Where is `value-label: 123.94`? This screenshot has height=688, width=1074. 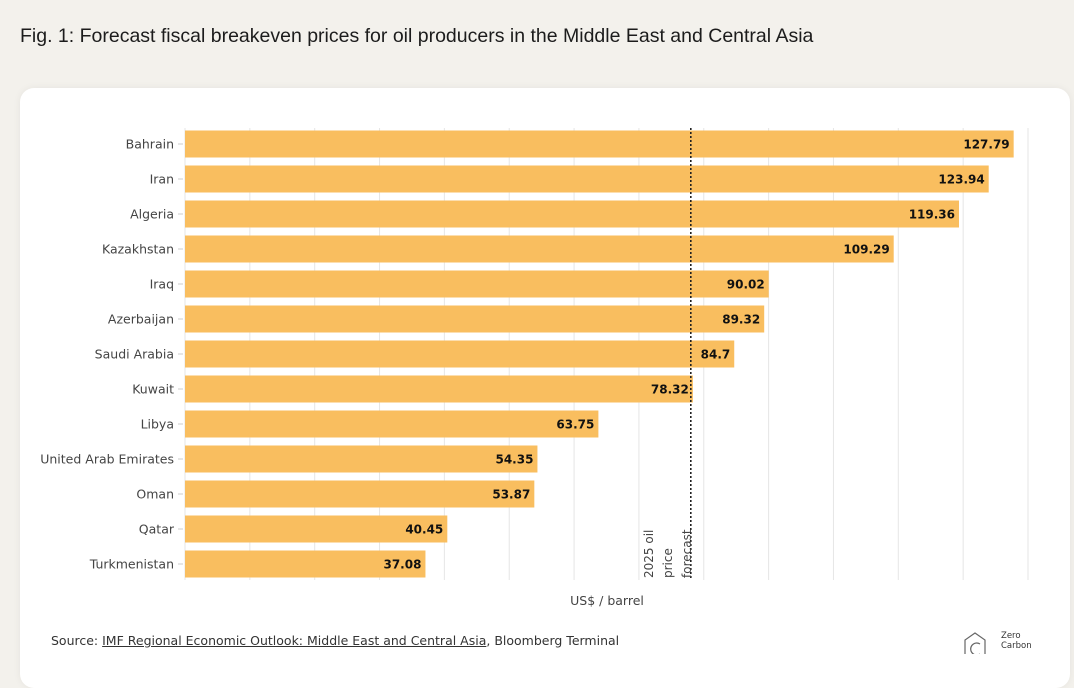
value-label: 123.94 is located at coordinates (961, 180).